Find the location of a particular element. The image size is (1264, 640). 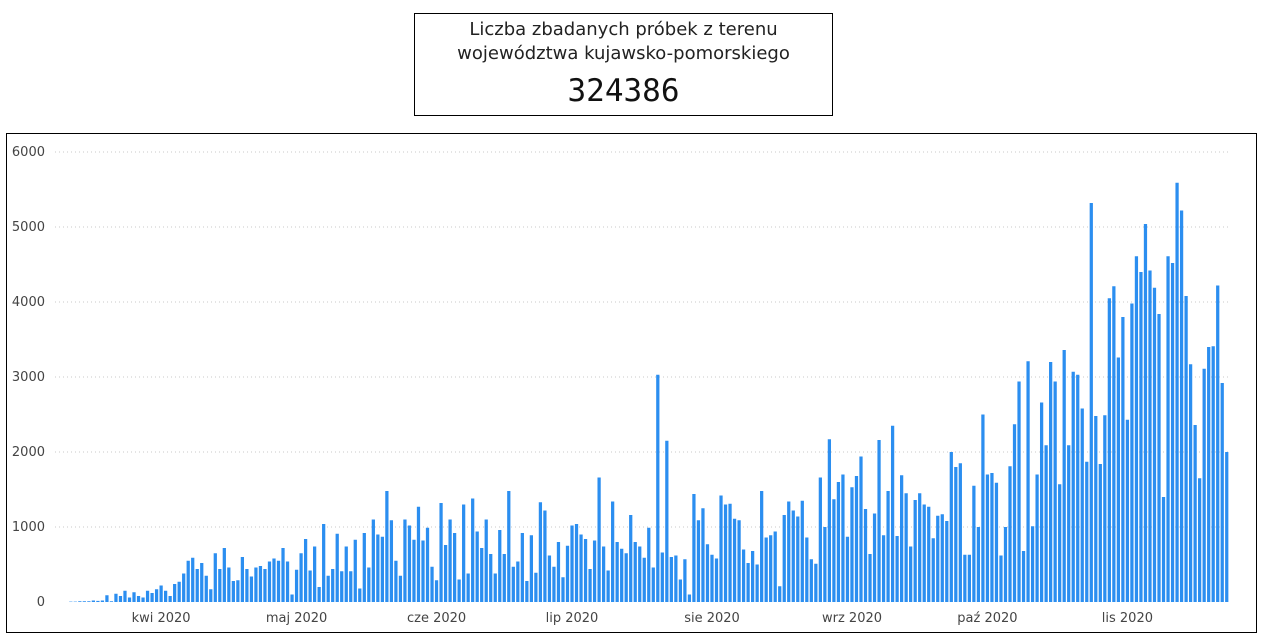

y-tick-label: 4000 is located at coordinates (28, 302).